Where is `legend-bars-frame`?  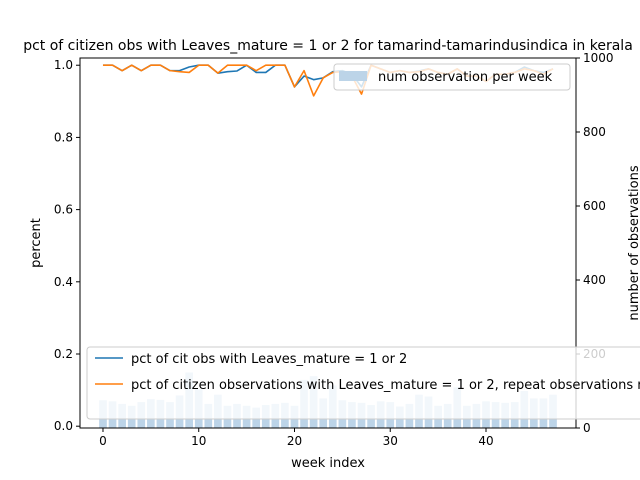
legend-bars-frame is located at coordinates (452, 77).